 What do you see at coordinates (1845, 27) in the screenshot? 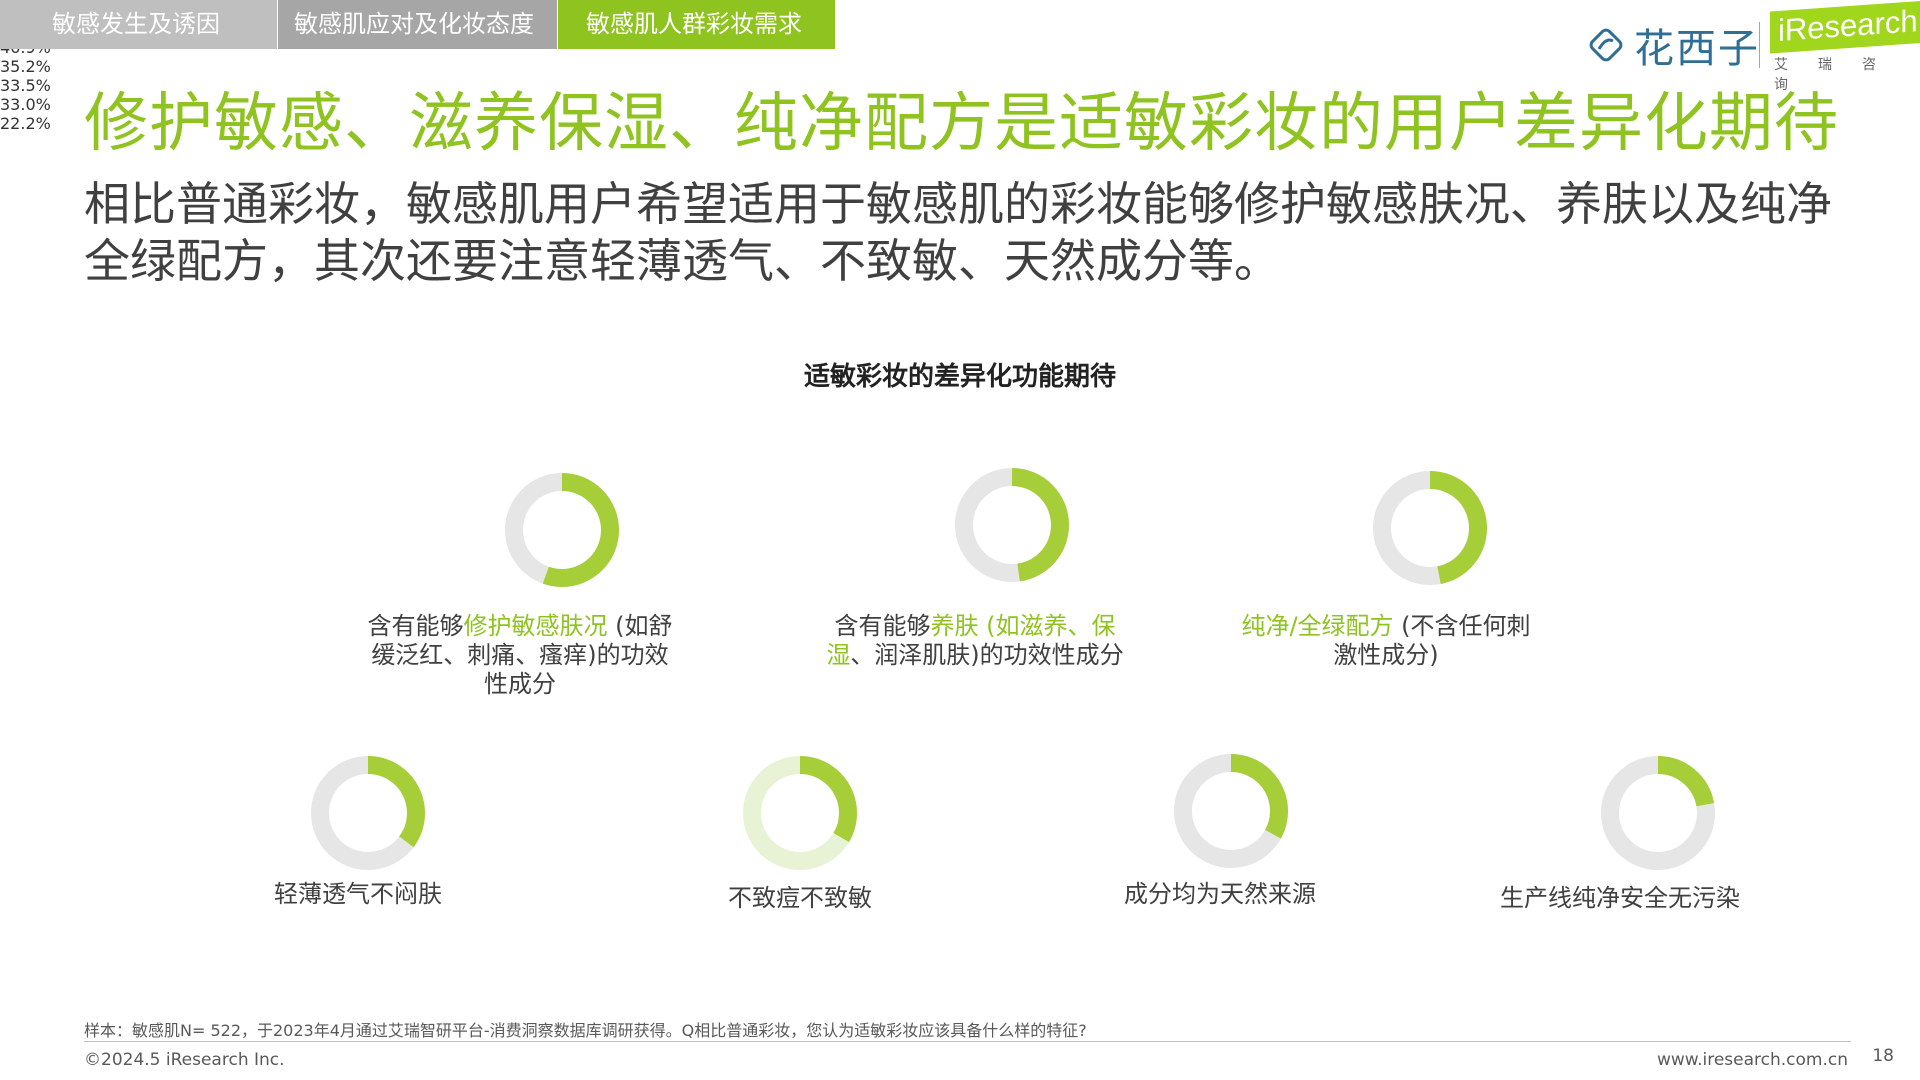
I see `iresearch-logo-text: iResearch` at bounding box center [1845, 27].